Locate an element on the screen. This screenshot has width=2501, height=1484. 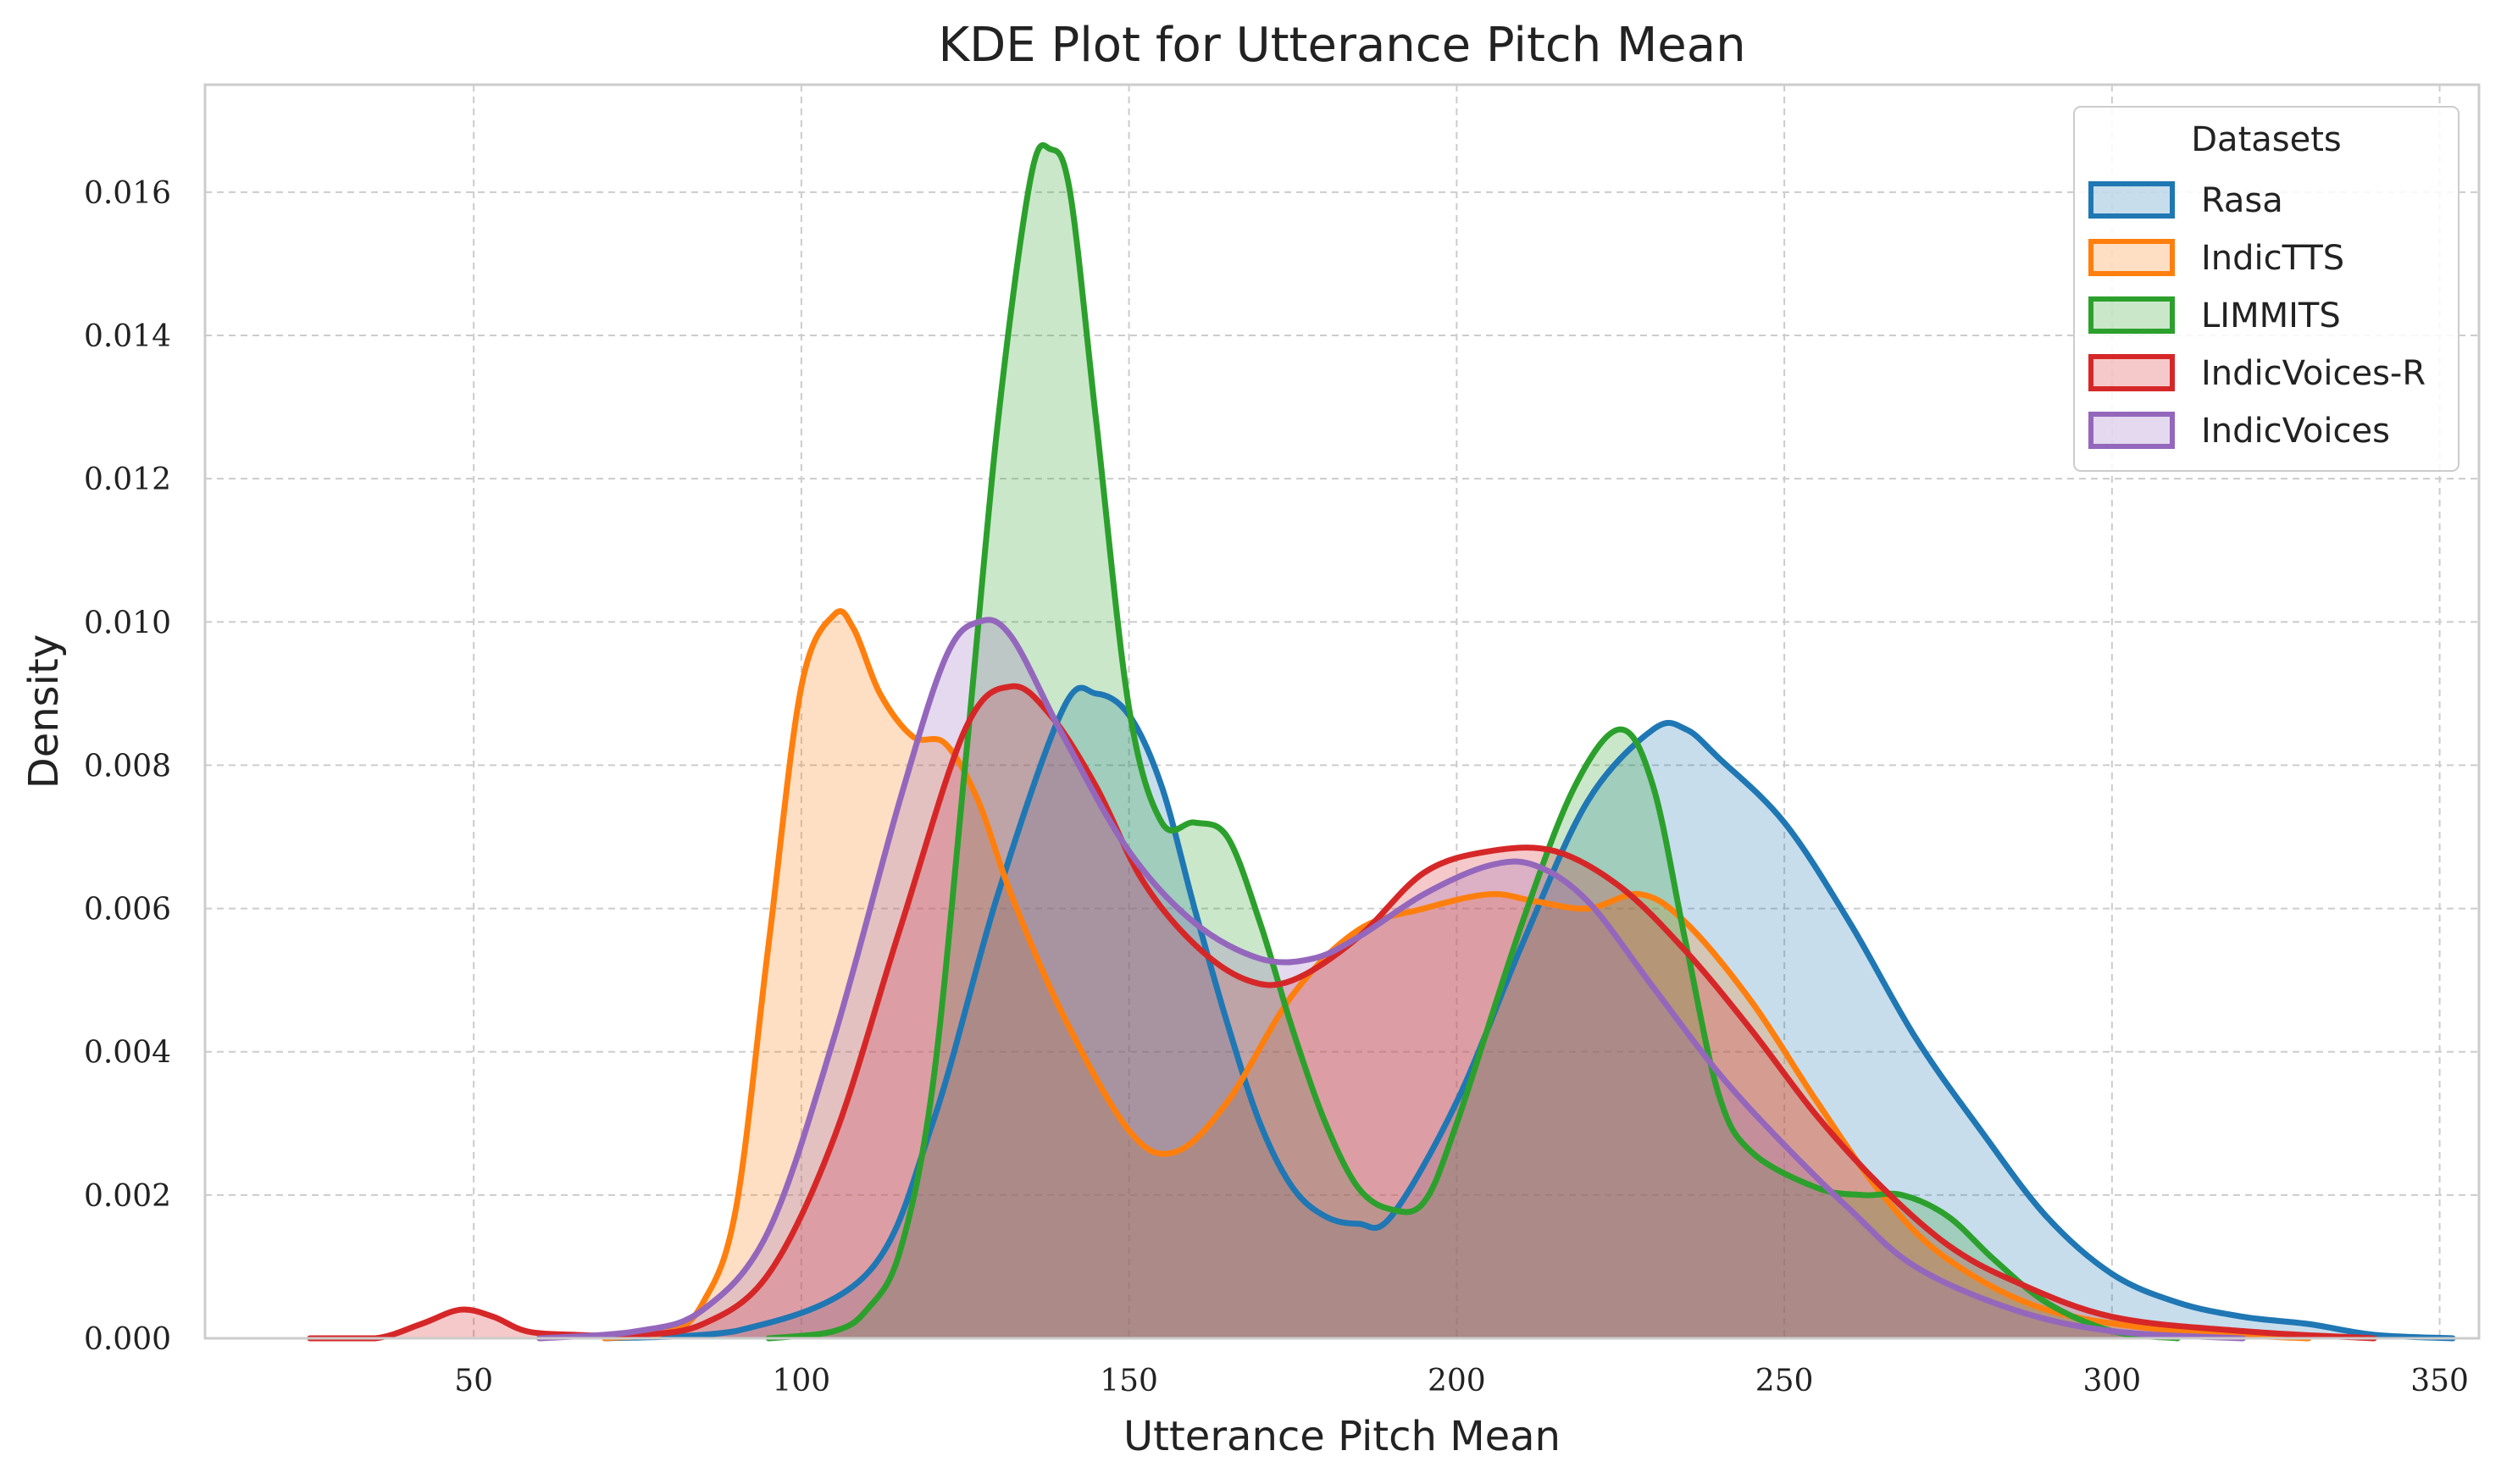
y-tick-label: 0.012 is located at coordinates (127, 479).